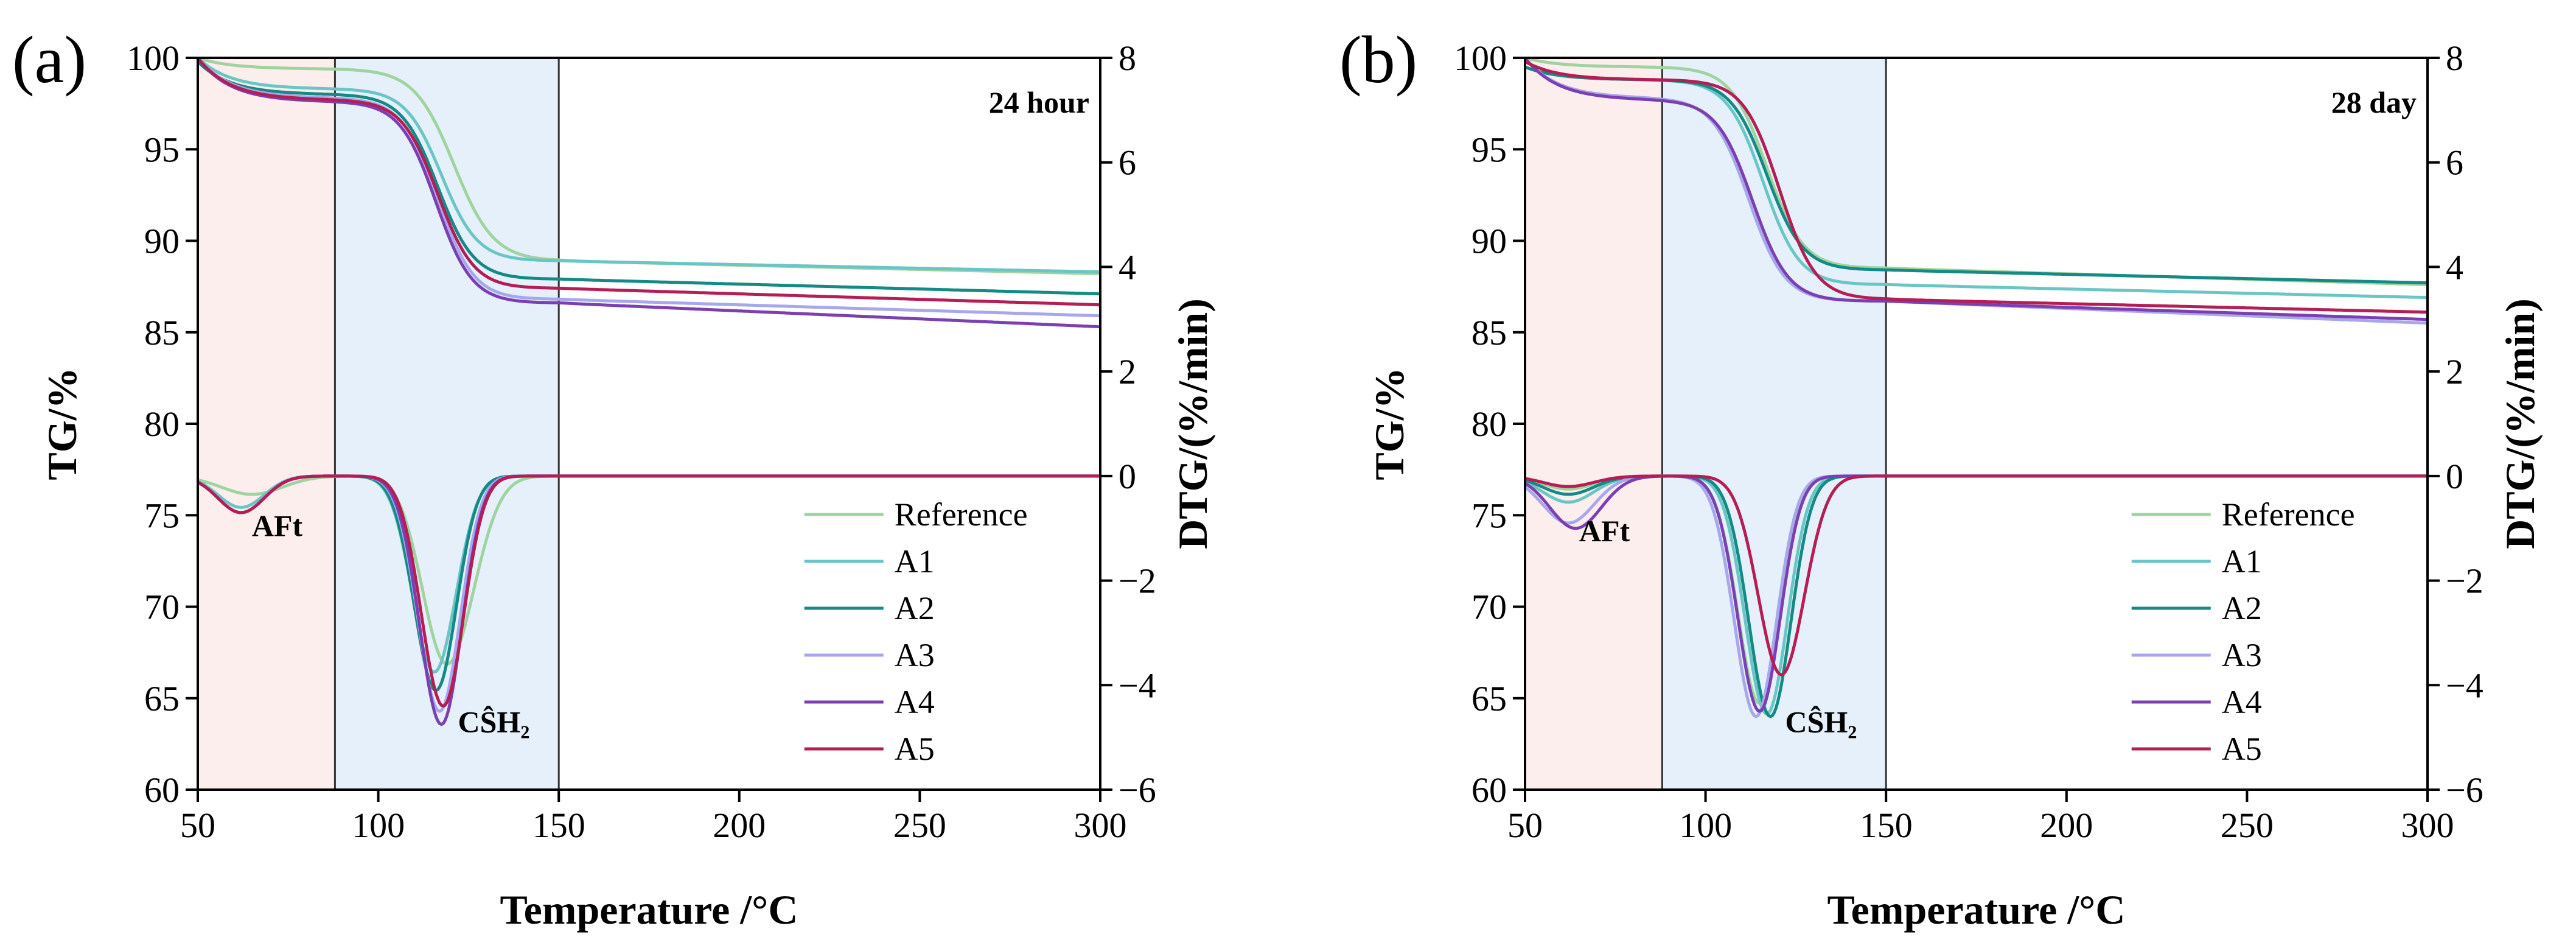 This screenshot has height=948, width=2576. I want to click on panel-label: (b), so click(1378, 60).